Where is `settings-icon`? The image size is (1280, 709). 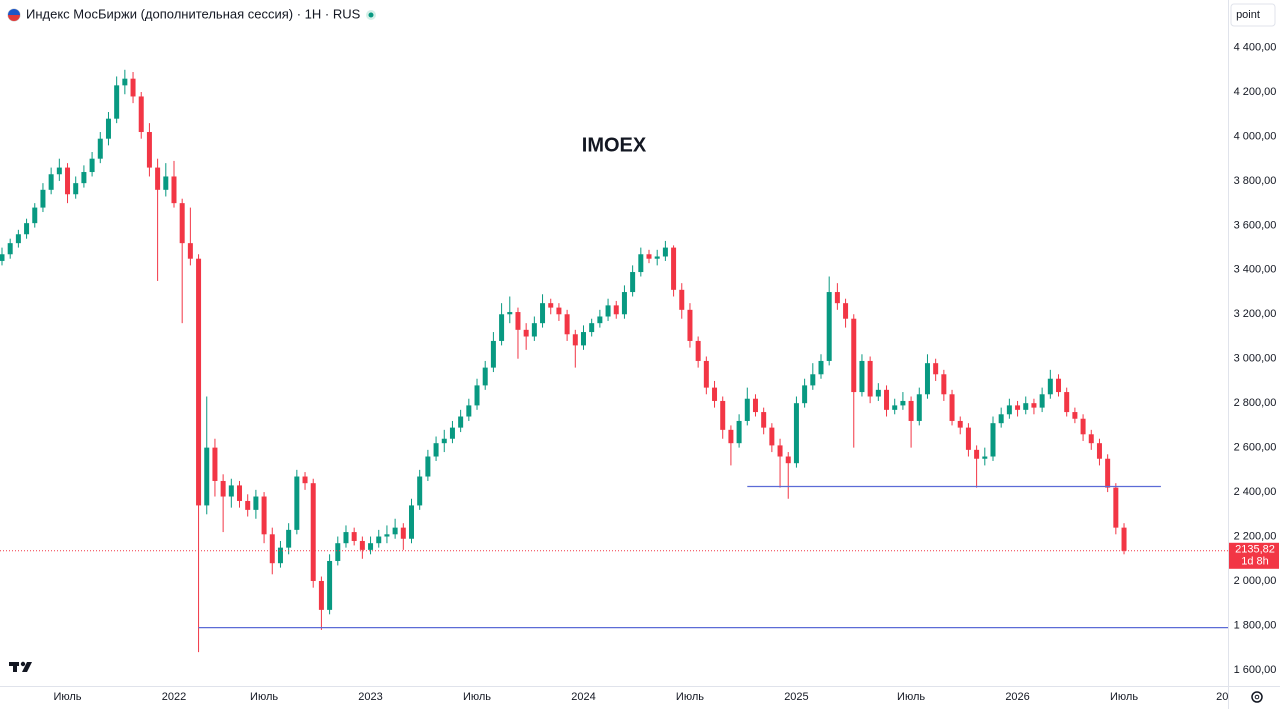
settings-icon is located at coordinates (1257, 697).